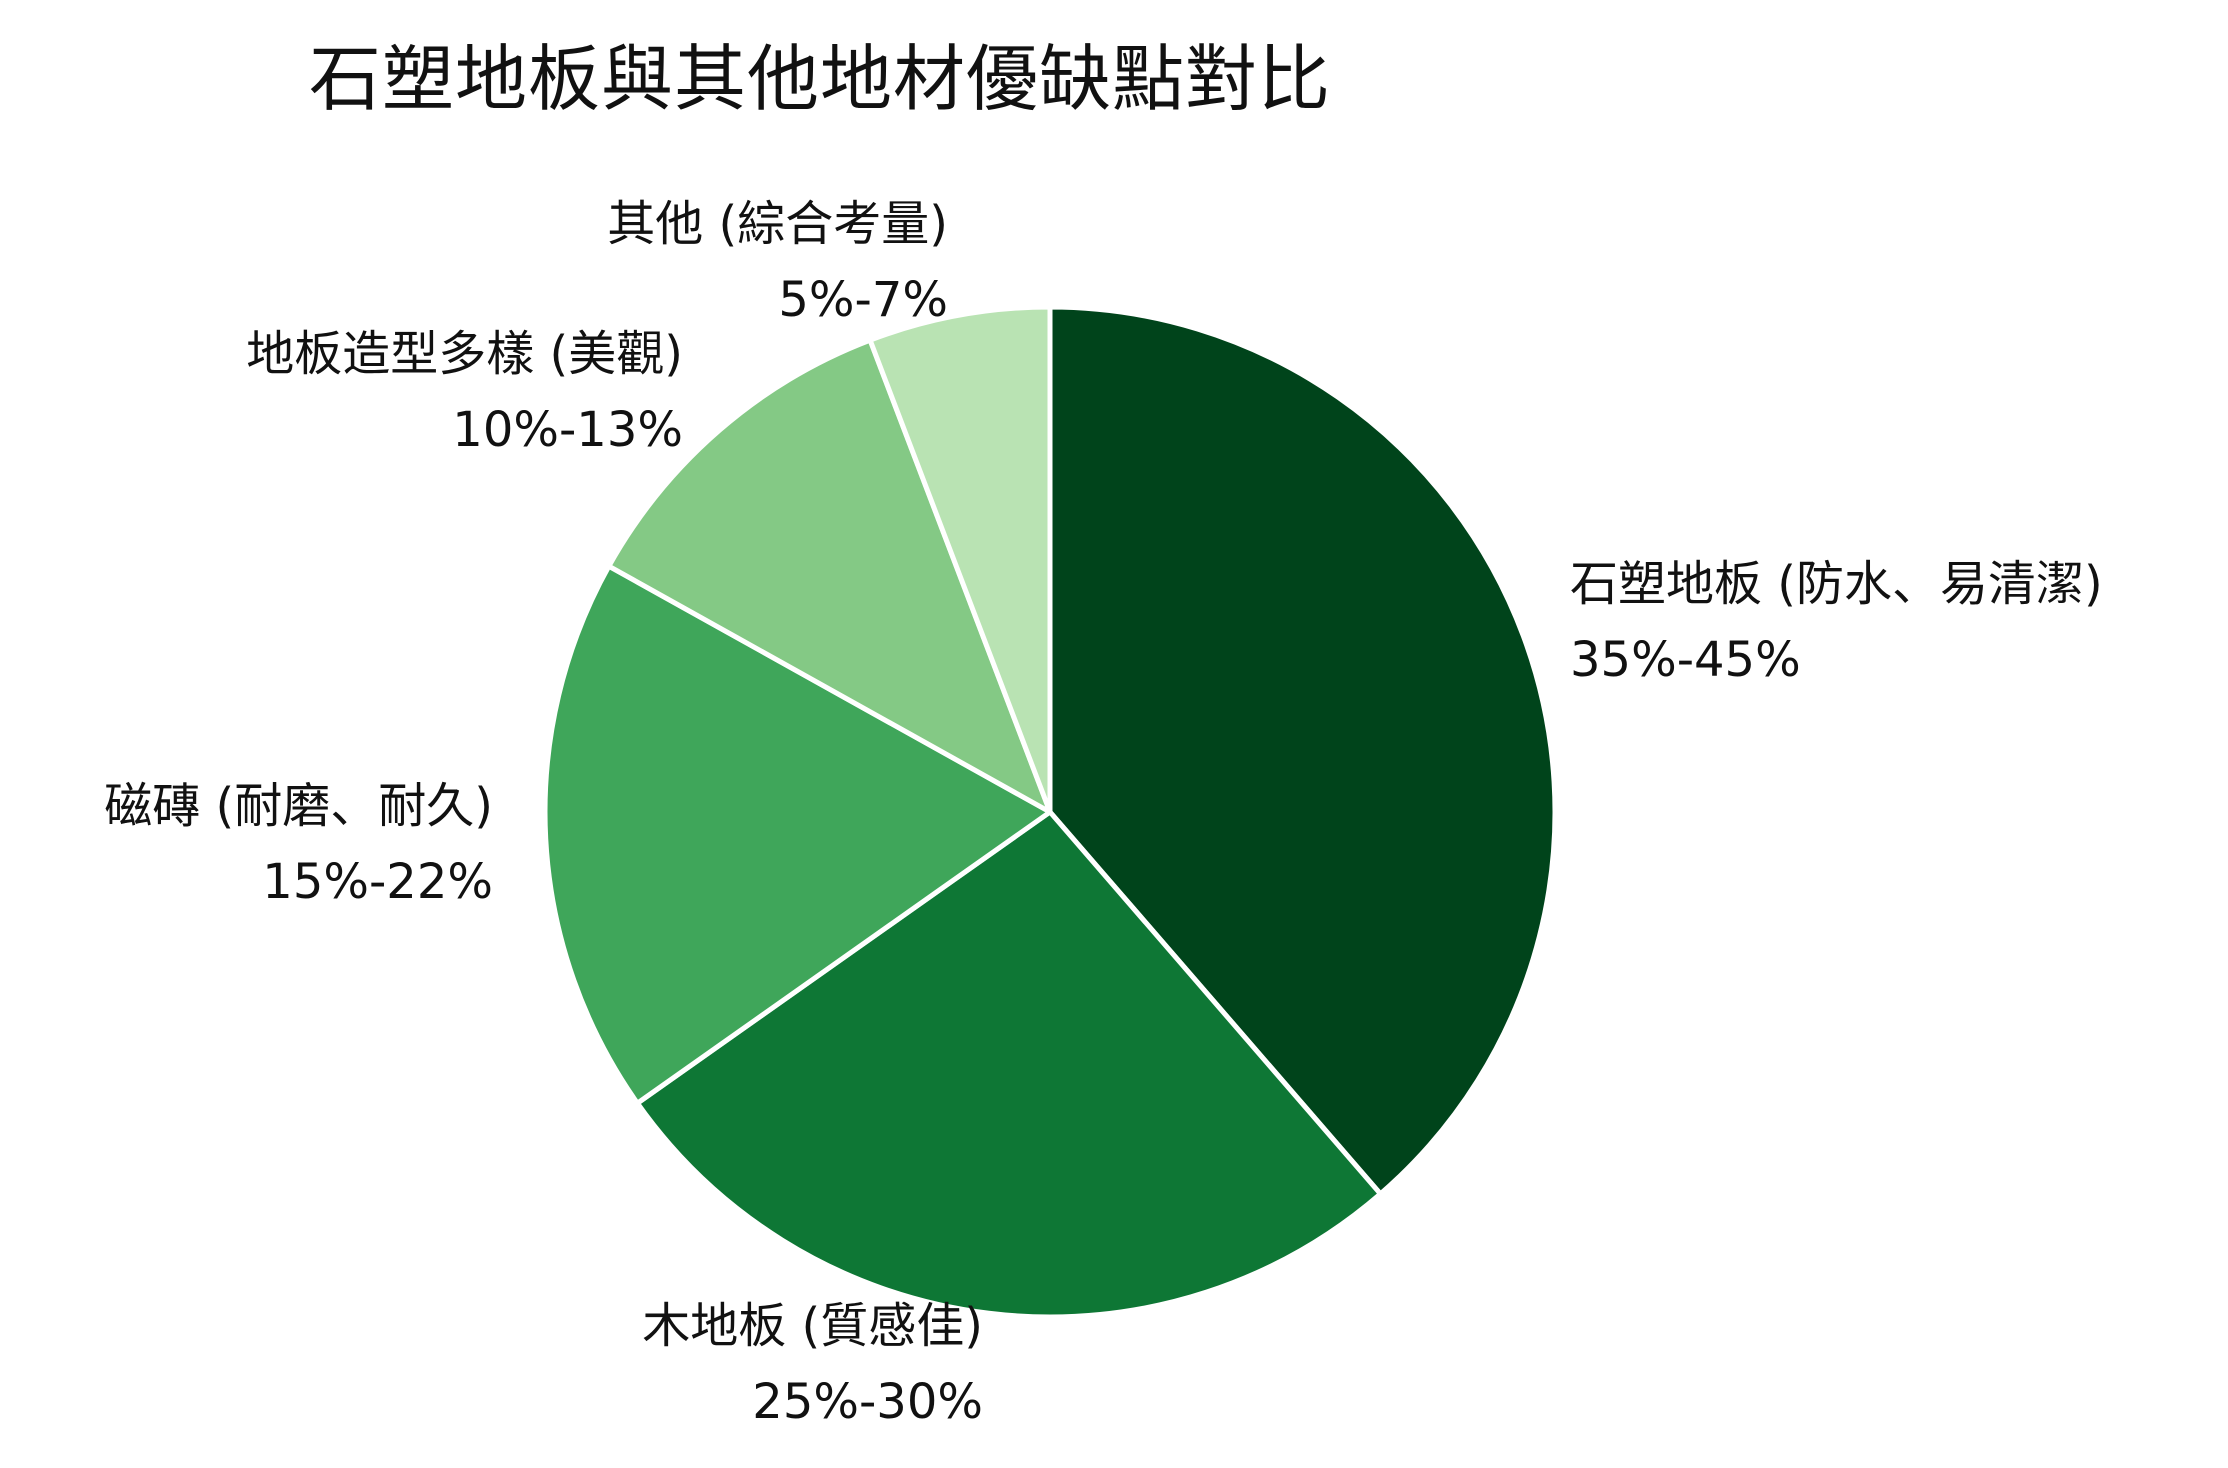  Describe the element at coordinates (464, 354) in the screenshot. I see `slice-label-3: 地板造型多樣 (美觀)` at that location.